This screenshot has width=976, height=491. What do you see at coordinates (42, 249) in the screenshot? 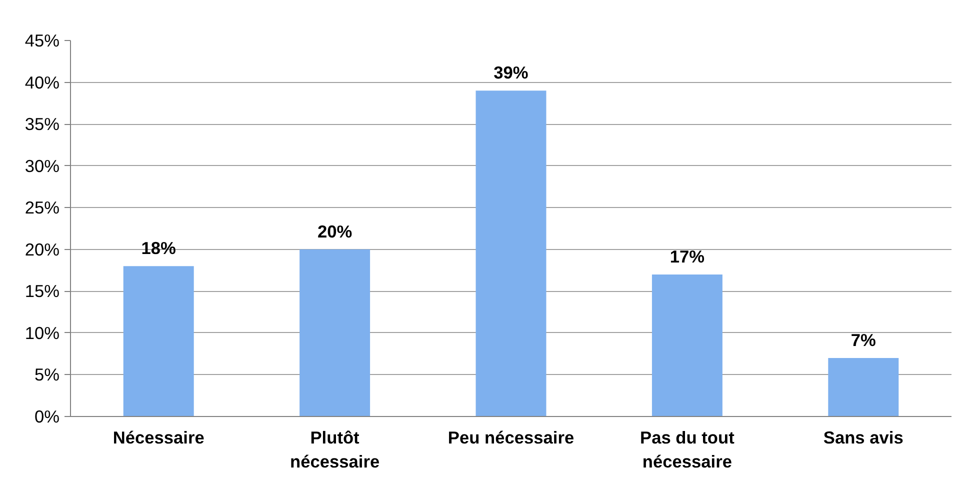
I see `y-tick-label: 20%` at bounding box center [42, 249].